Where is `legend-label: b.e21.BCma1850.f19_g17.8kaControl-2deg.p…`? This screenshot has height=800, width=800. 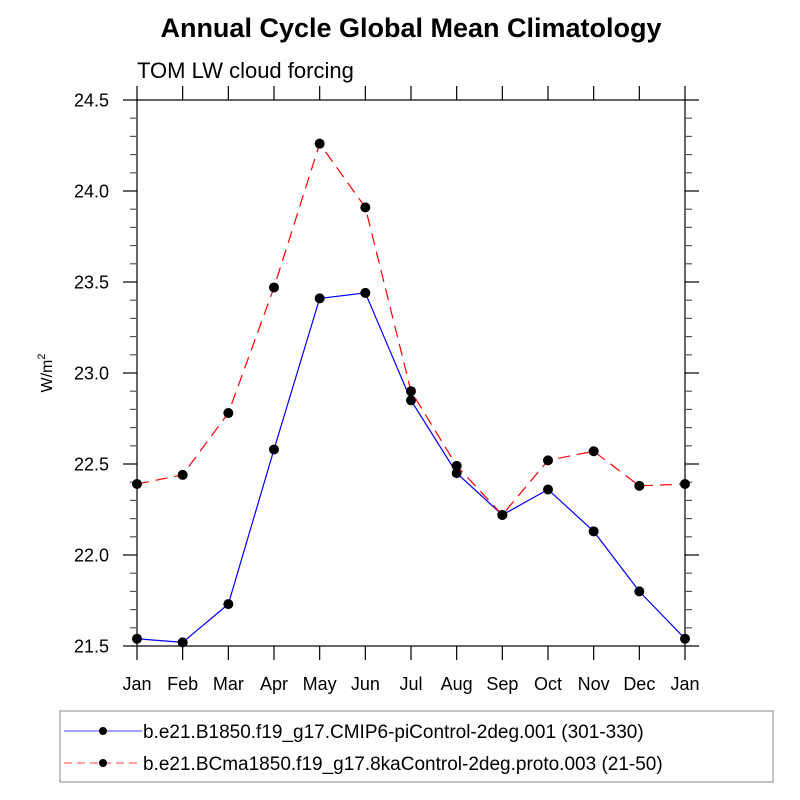 legend-label: b.e21.BCma1850.f19_g17.8kaControl-2deg.p… is located at coordinates (403, 764).